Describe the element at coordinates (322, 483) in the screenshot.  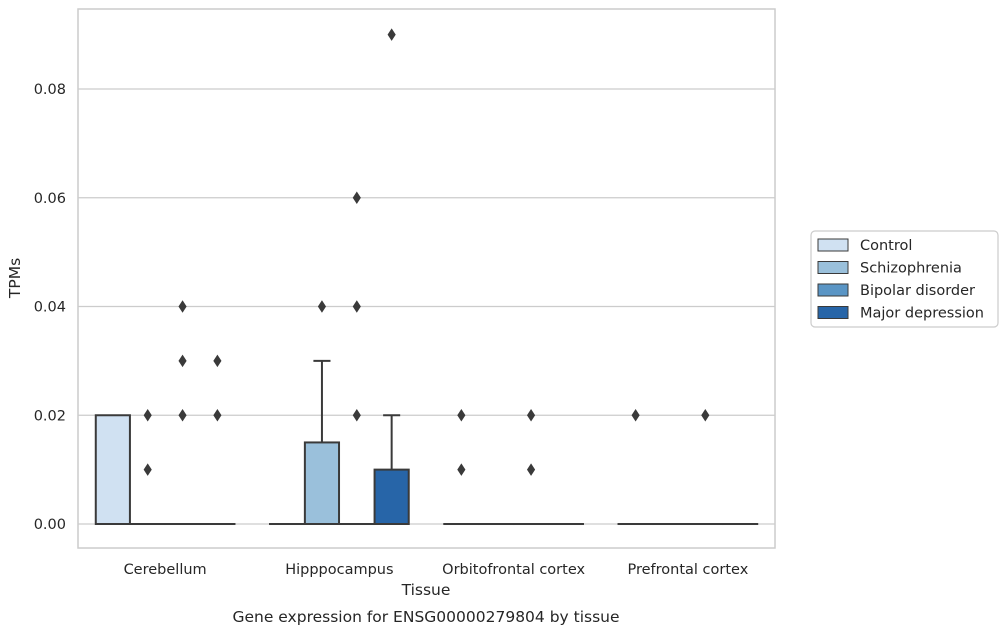
I see `box-schizophrenia` at that location.